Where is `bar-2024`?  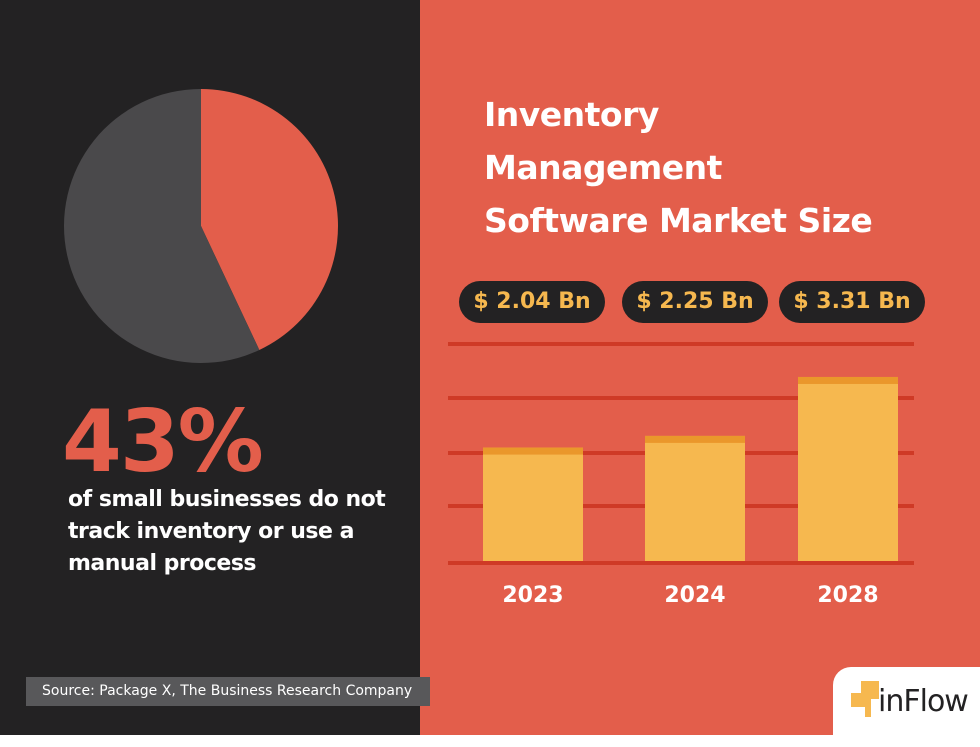 bar-2024 is located at coordinates (695, 498).